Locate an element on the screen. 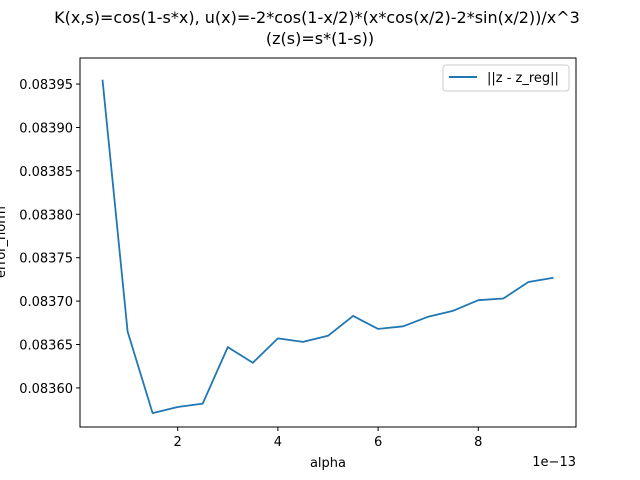 The width and height of the screenshot is (640, 480). x-axis-ticks: 2 4 6 8 is located at coordinates (328, 438).